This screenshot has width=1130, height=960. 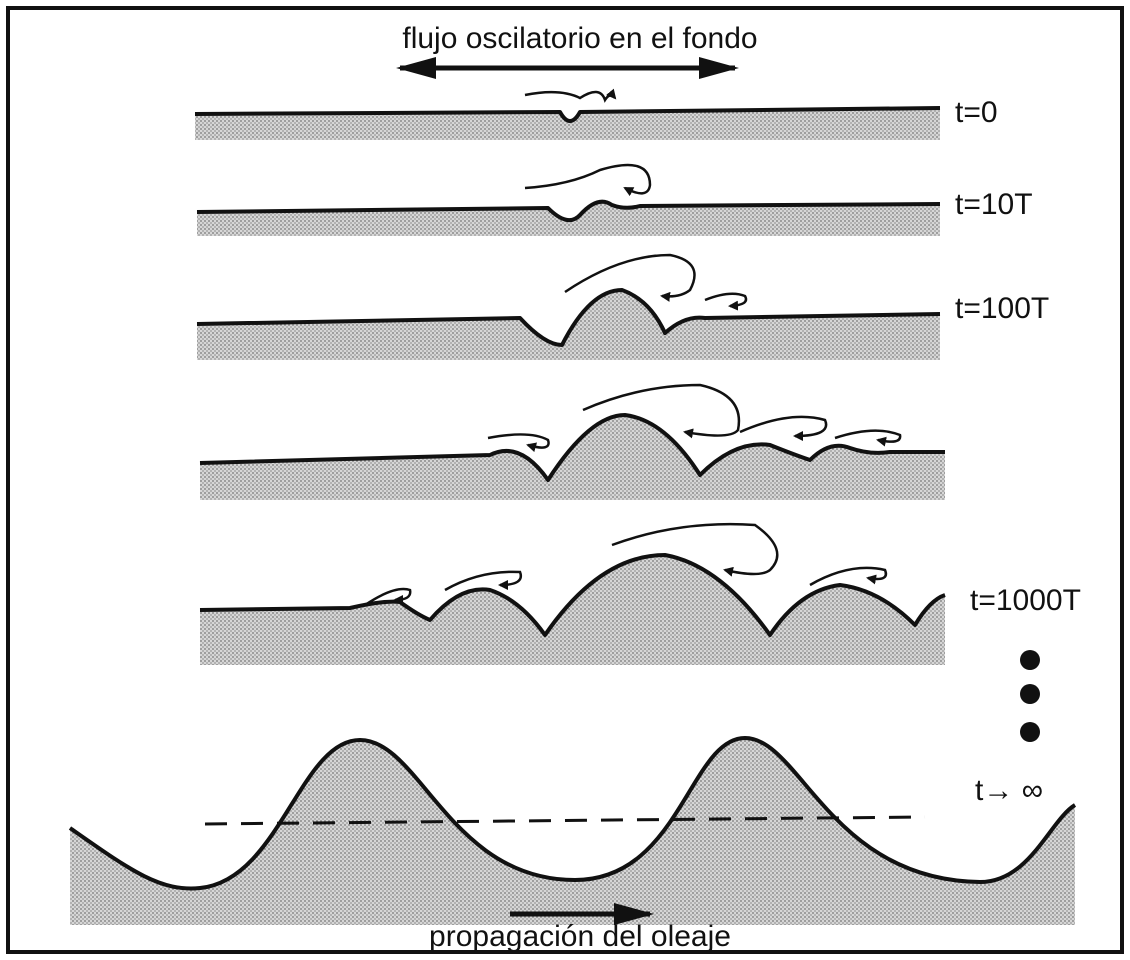 What do you see at coordinates (565, 820) in the screenshot?
I see `mean-level` at bounding box center [565, 820].